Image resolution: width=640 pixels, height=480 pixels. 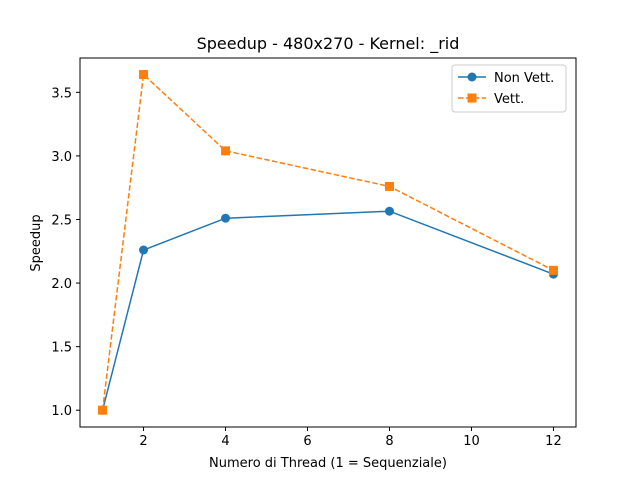 What do you see at coordinates (509, 99) in the screenshot?
I see `legend-label: Vett.` at bounding box center [509, 99].